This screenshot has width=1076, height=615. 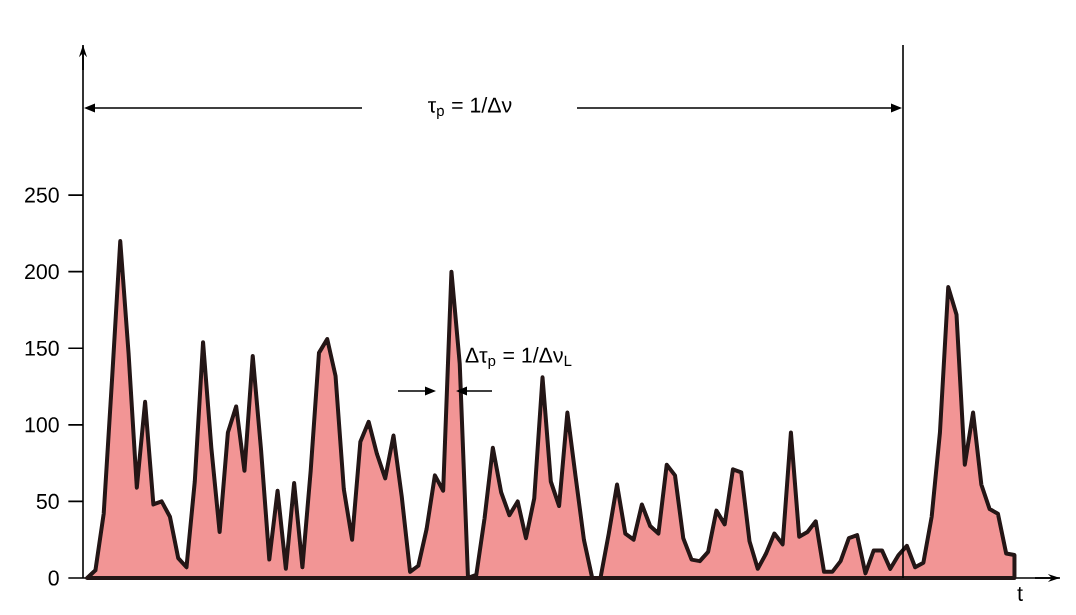 I want to click on annotation: τ$_{p}$ = 1/Δν, so click(x=470, y=108).